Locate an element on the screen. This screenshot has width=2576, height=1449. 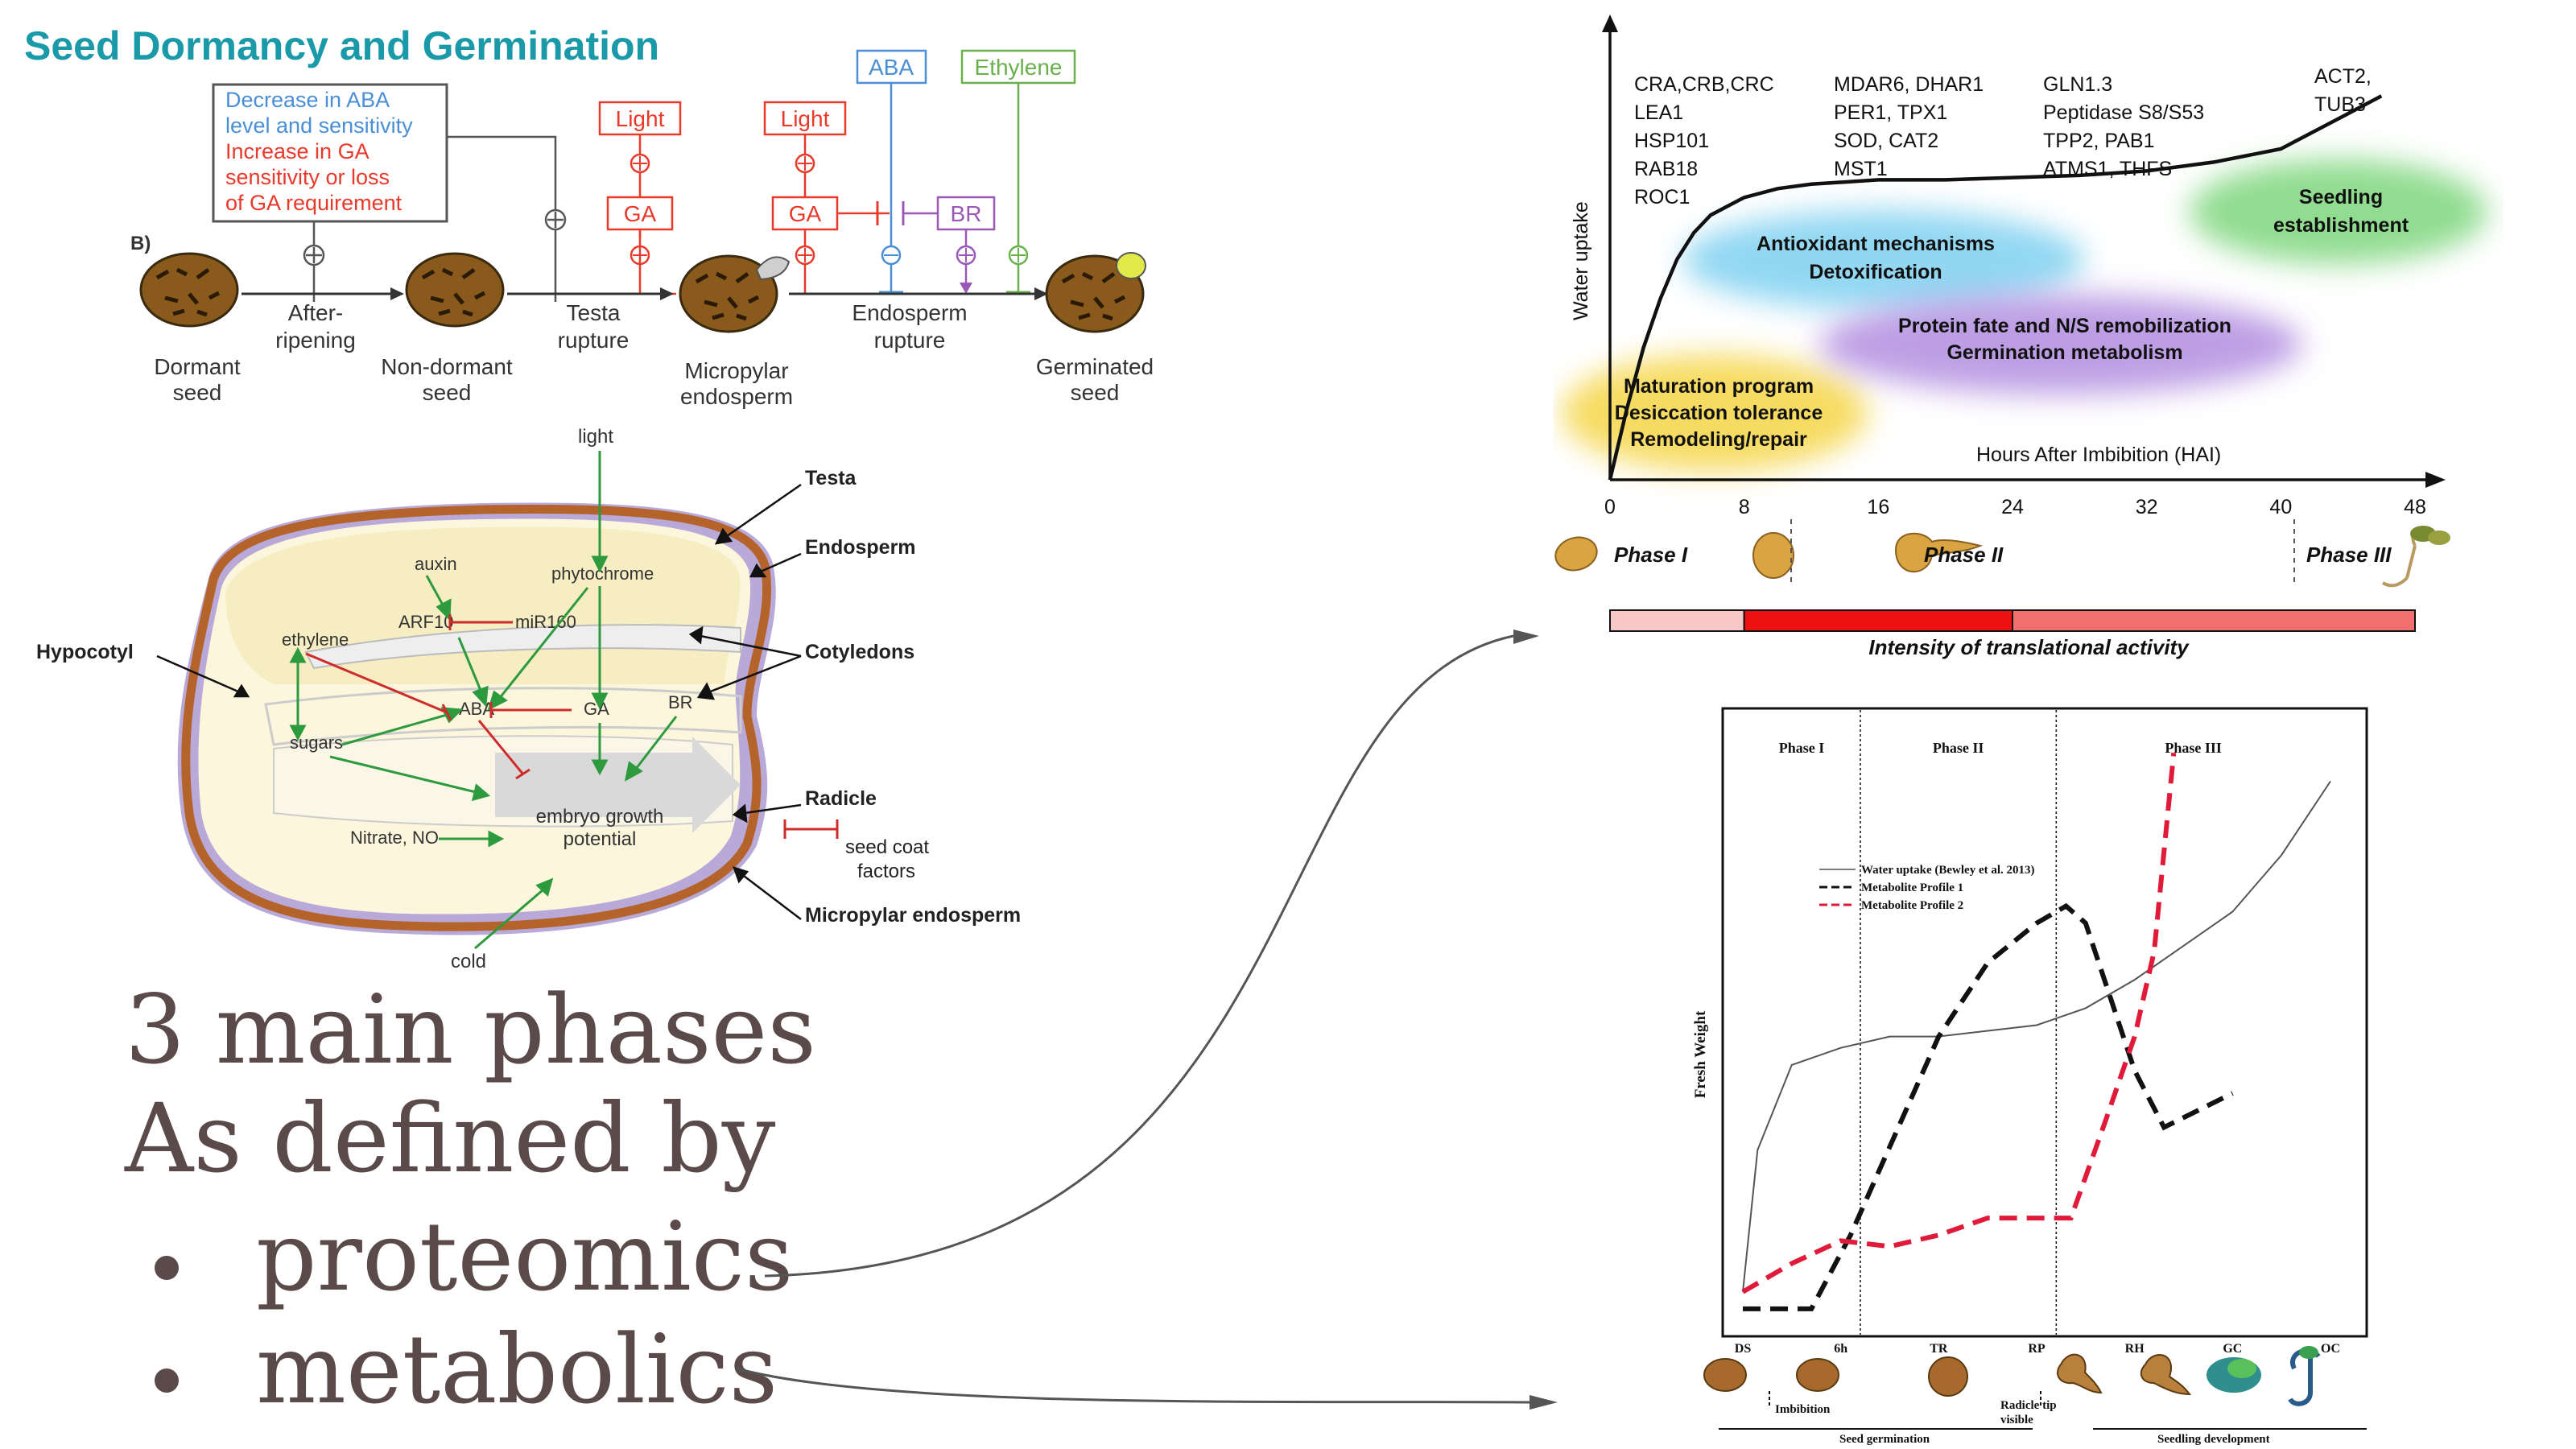
bullet-proteomics: proteomics is located at coordinates (525, 1256).